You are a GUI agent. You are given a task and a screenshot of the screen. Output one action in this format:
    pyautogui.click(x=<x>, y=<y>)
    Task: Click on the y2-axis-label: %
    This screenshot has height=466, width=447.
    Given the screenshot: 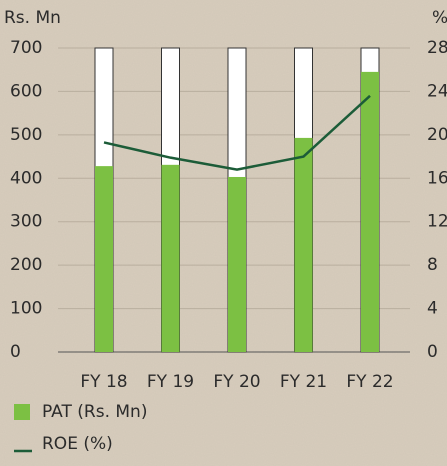 What is the action you would take?
    pyautogui.click(x=439, y=18)
    